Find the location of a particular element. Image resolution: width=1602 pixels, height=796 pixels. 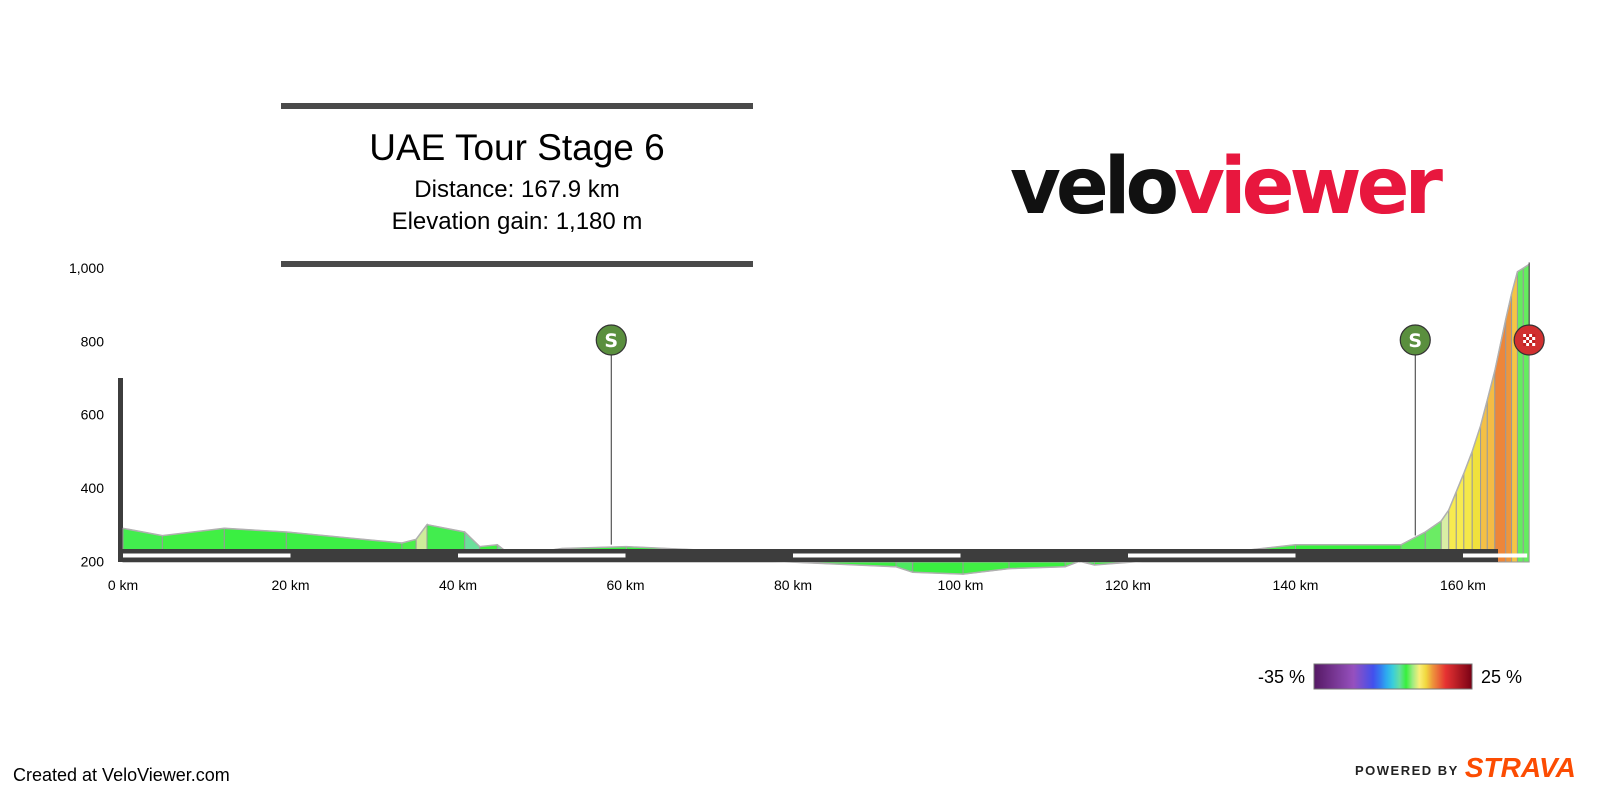

title-bottom-rule is located at coordinates (517, 264).